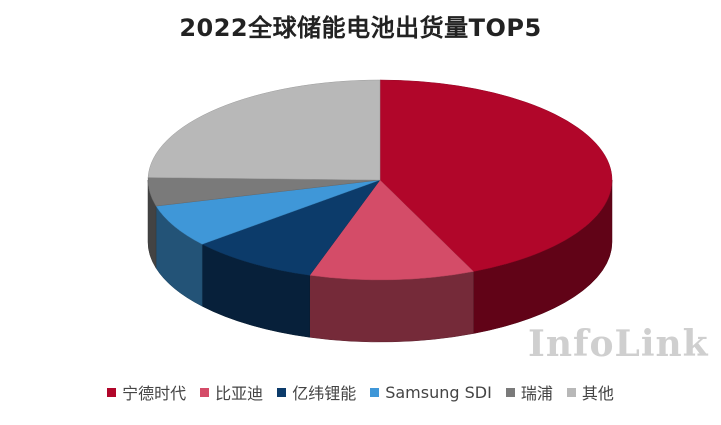 This screenshot has height=425, width=721. Describe the element at coordinates (360, 28) in the screenshot. I see `chart-title: 2022全球储能电池出货量TOP5` at that location.